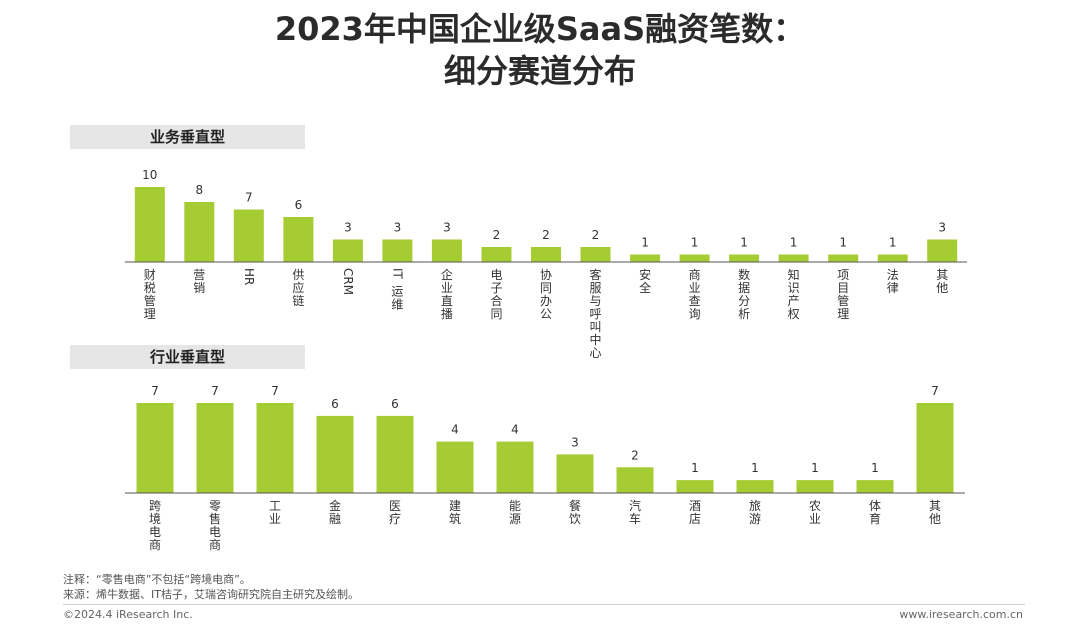  Describe the element at coordinates (540, 50) in the screenshot. I see `chart-title: 2023年中国企业级SaaS融资笔数： 细分赛道分布` at that location.